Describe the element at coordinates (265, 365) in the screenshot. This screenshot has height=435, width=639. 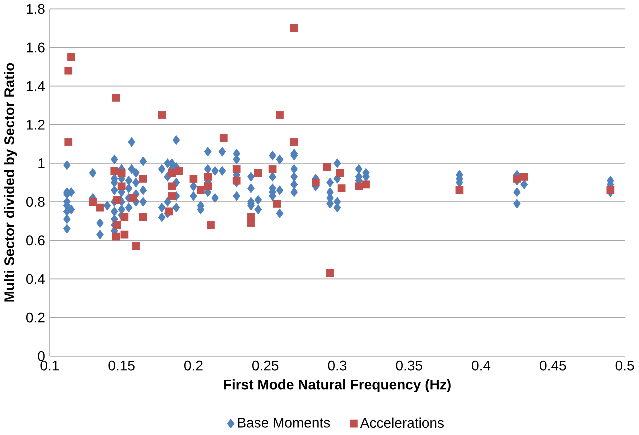
I see `x-tick-label: 0.25` at that location.